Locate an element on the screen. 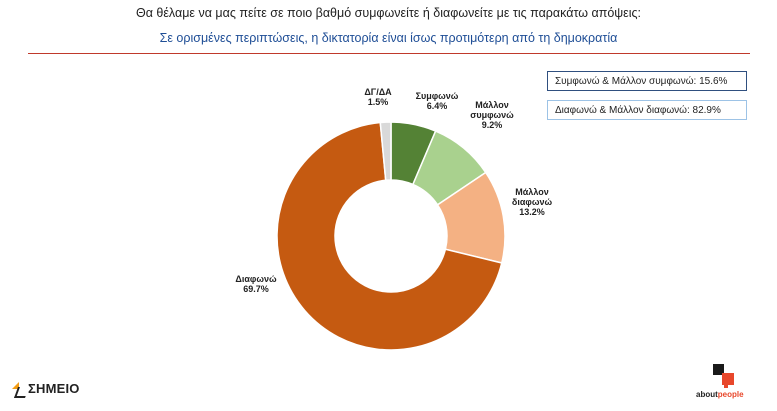 This screenshot has height=411, width=777. label-dk-na: ΔΓ/ΔΑ 1.5% is located at coordinates (378, 97).